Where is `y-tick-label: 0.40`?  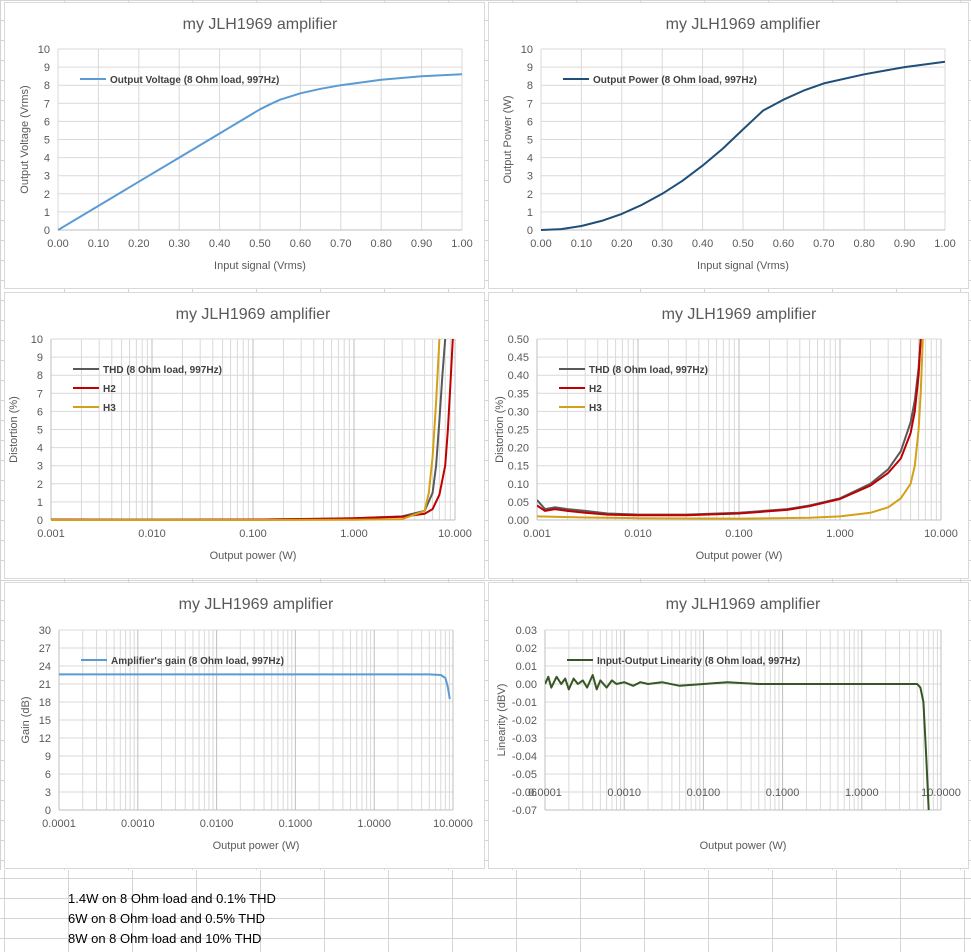
y-tick-label: 0.40 is located at coordinates (518, 376).